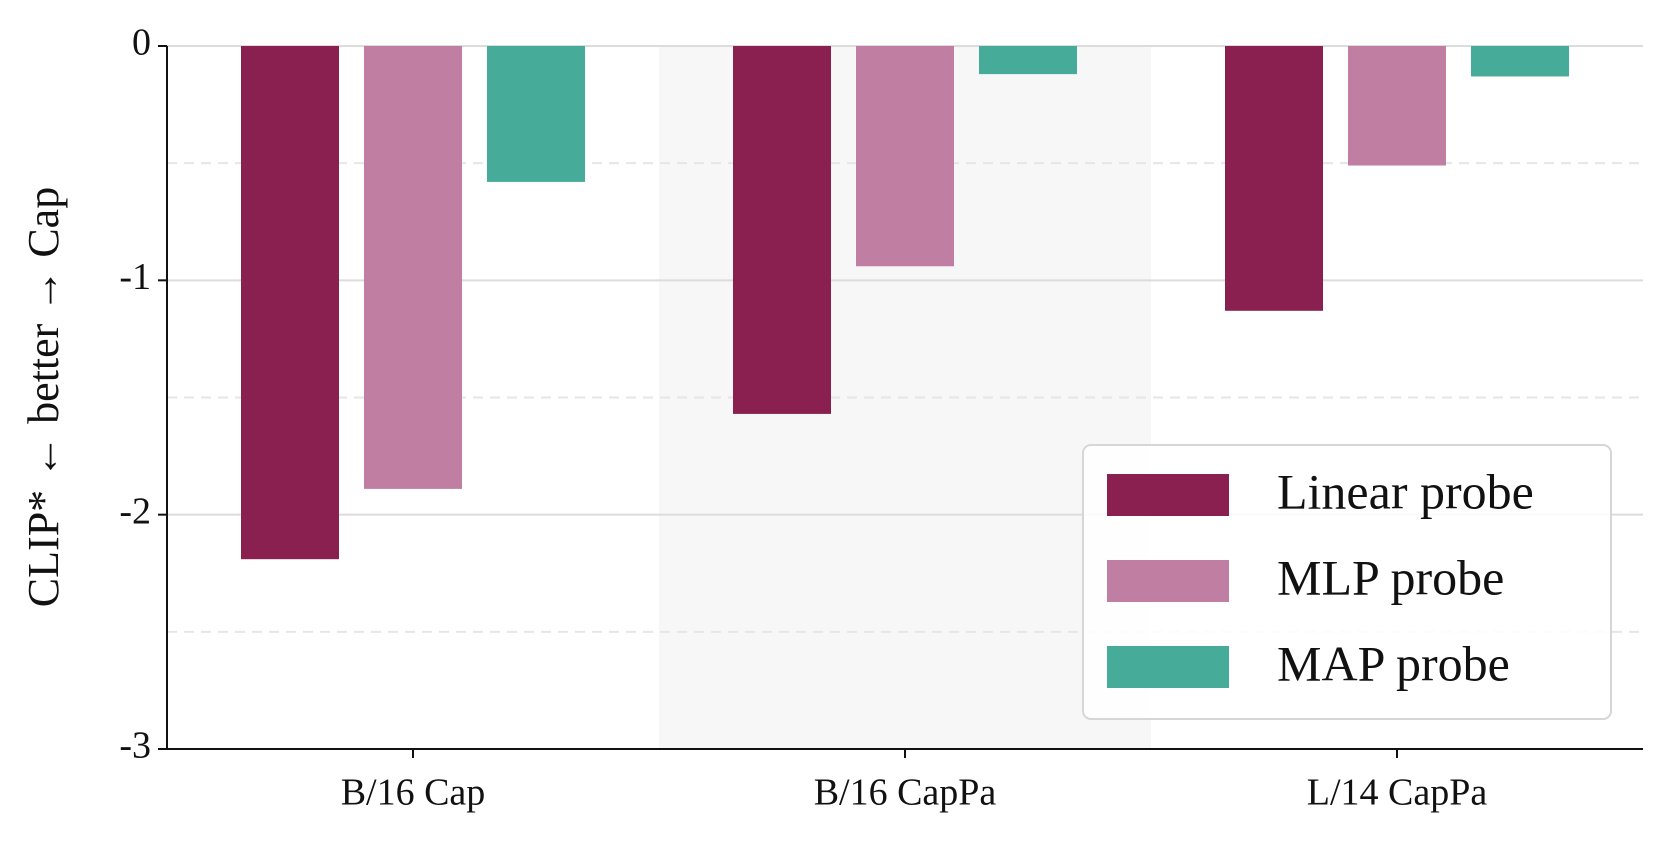 The image size is (1662, 847). Describe the element at coordinates (43, 397) in the screenshot. I see `y-axis-label: CLIP* ← better → Cap` at that location.